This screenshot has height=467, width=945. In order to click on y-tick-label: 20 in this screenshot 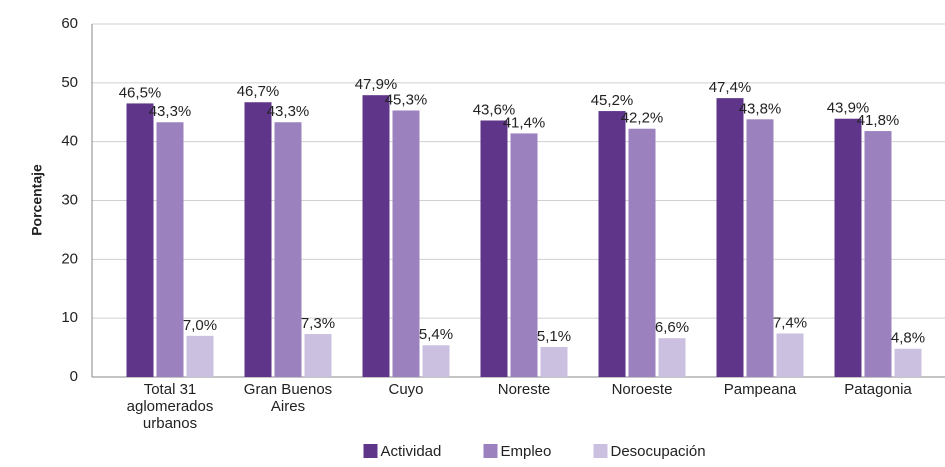, I will do `click(69, 258)`.